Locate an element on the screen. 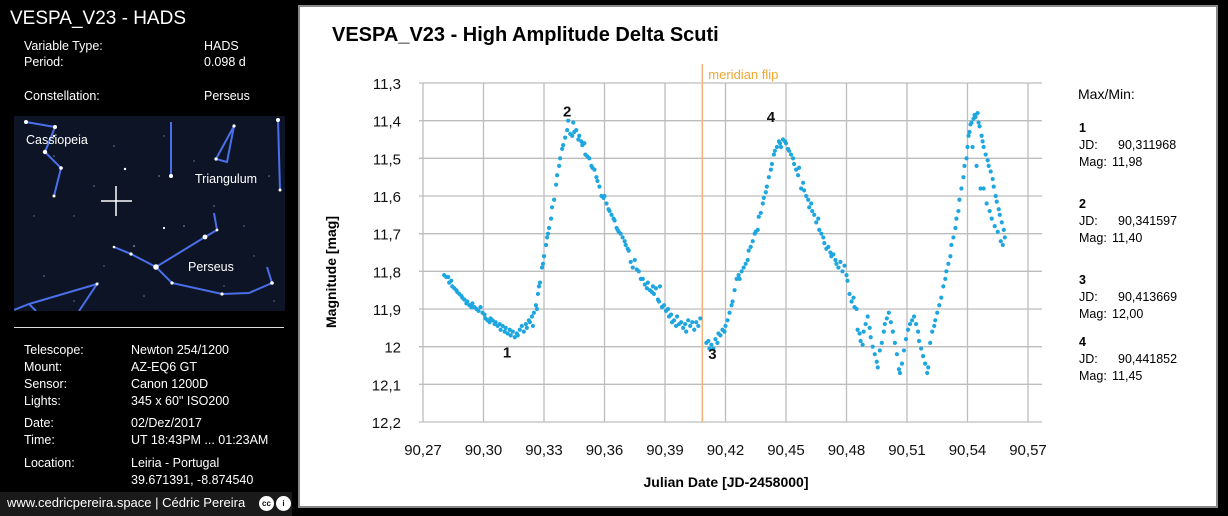 Image resolution: width=1228 pixels, height=516 pixels. meridian-flip-marker: meridian flip is located at coordinates (739, 243).